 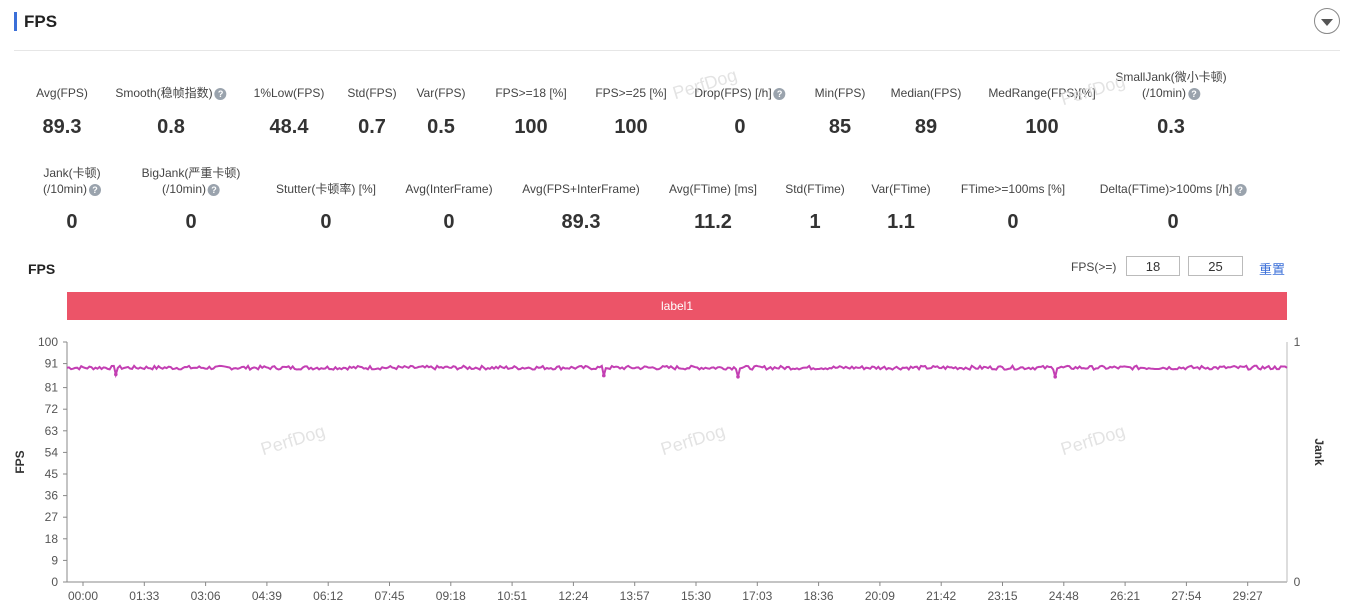 What do you see at coordinates (713, 207) in the screenshot?
I see `metric-avg-ftime-ms: Avg(FTime) [ms] 11.2` at bounding box center [713, 207].